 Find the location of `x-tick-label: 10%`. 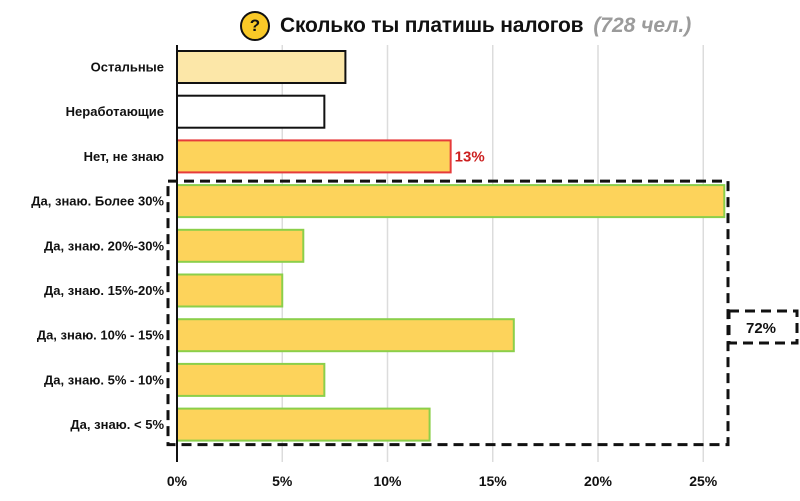

x-tick-label: 10% is located at coordinates (387, 481).